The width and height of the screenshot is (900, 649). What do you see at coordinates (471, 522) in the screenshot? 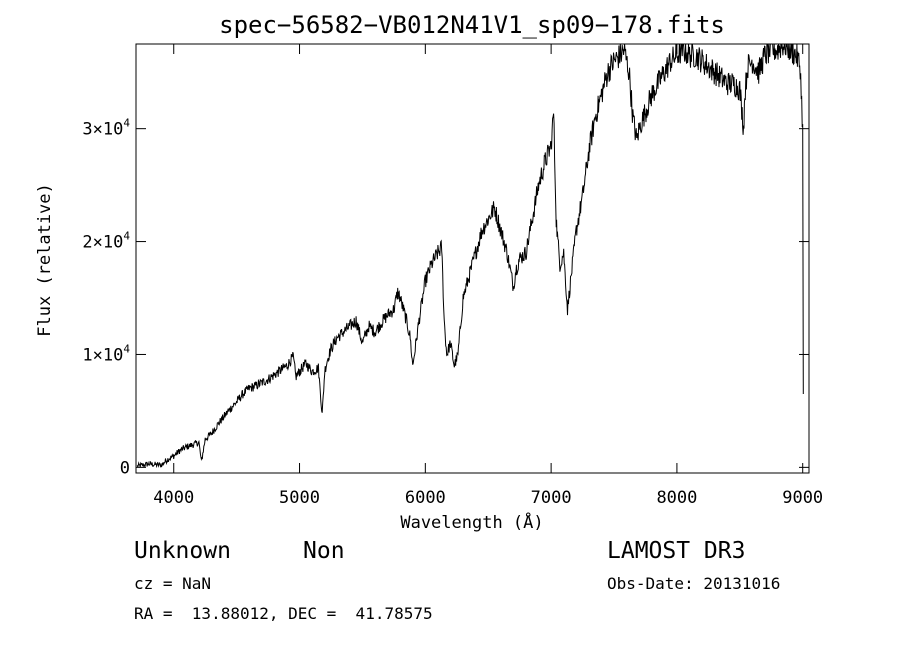
I see `x-axis-label: Wavelength (Å)` at bounding box center [471, 522].